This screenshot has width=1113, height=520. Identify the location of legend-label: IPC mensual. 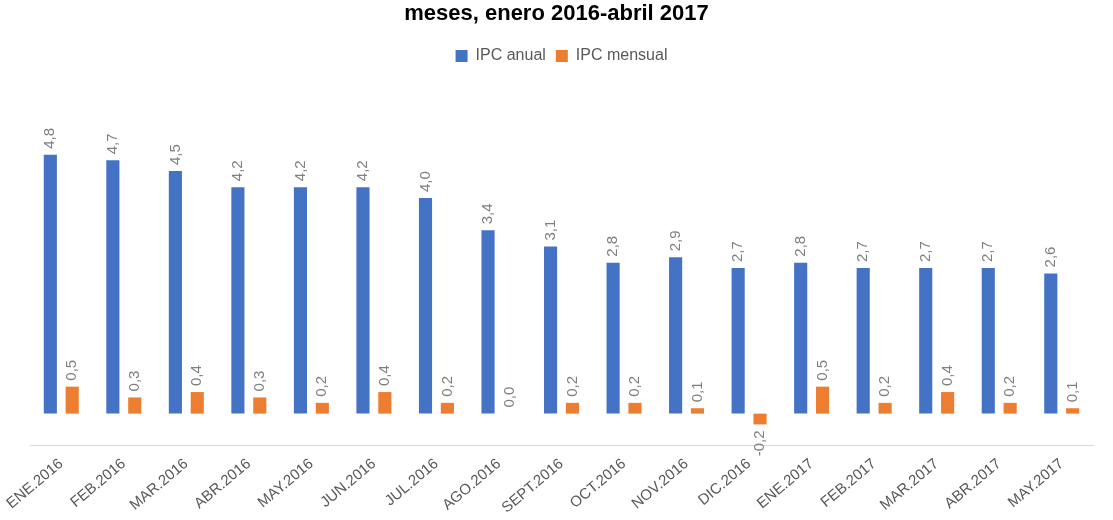
(621, 55).